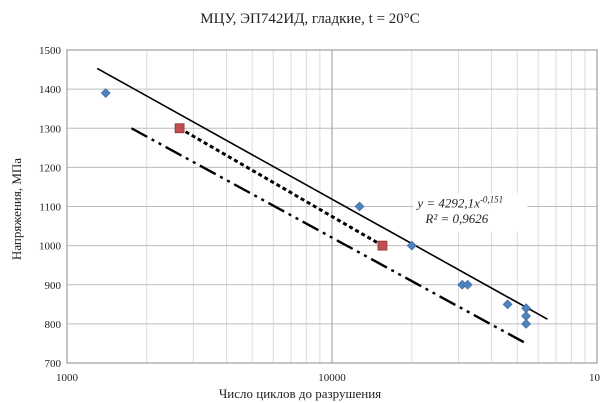  I want to click on x-axis-ticks: 1000 10000 10, so click(328, 378).